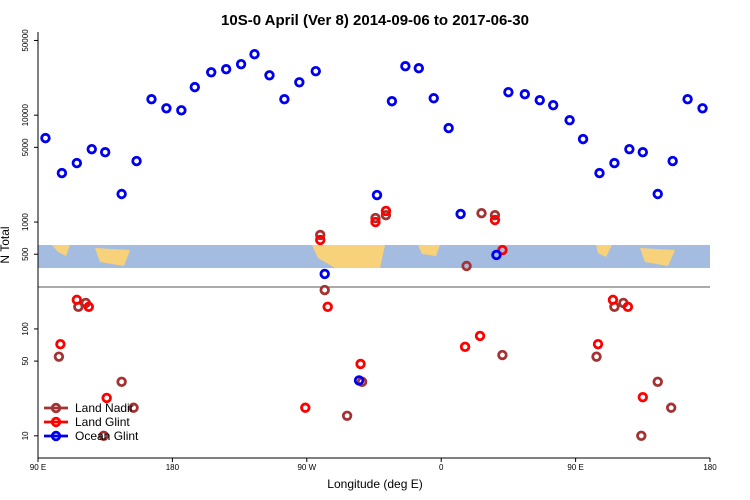 The width and height of the screenshot is (750, 500). Describe the element at coordinates (374, 256) in the screenshot. I see `map-band` at that location.